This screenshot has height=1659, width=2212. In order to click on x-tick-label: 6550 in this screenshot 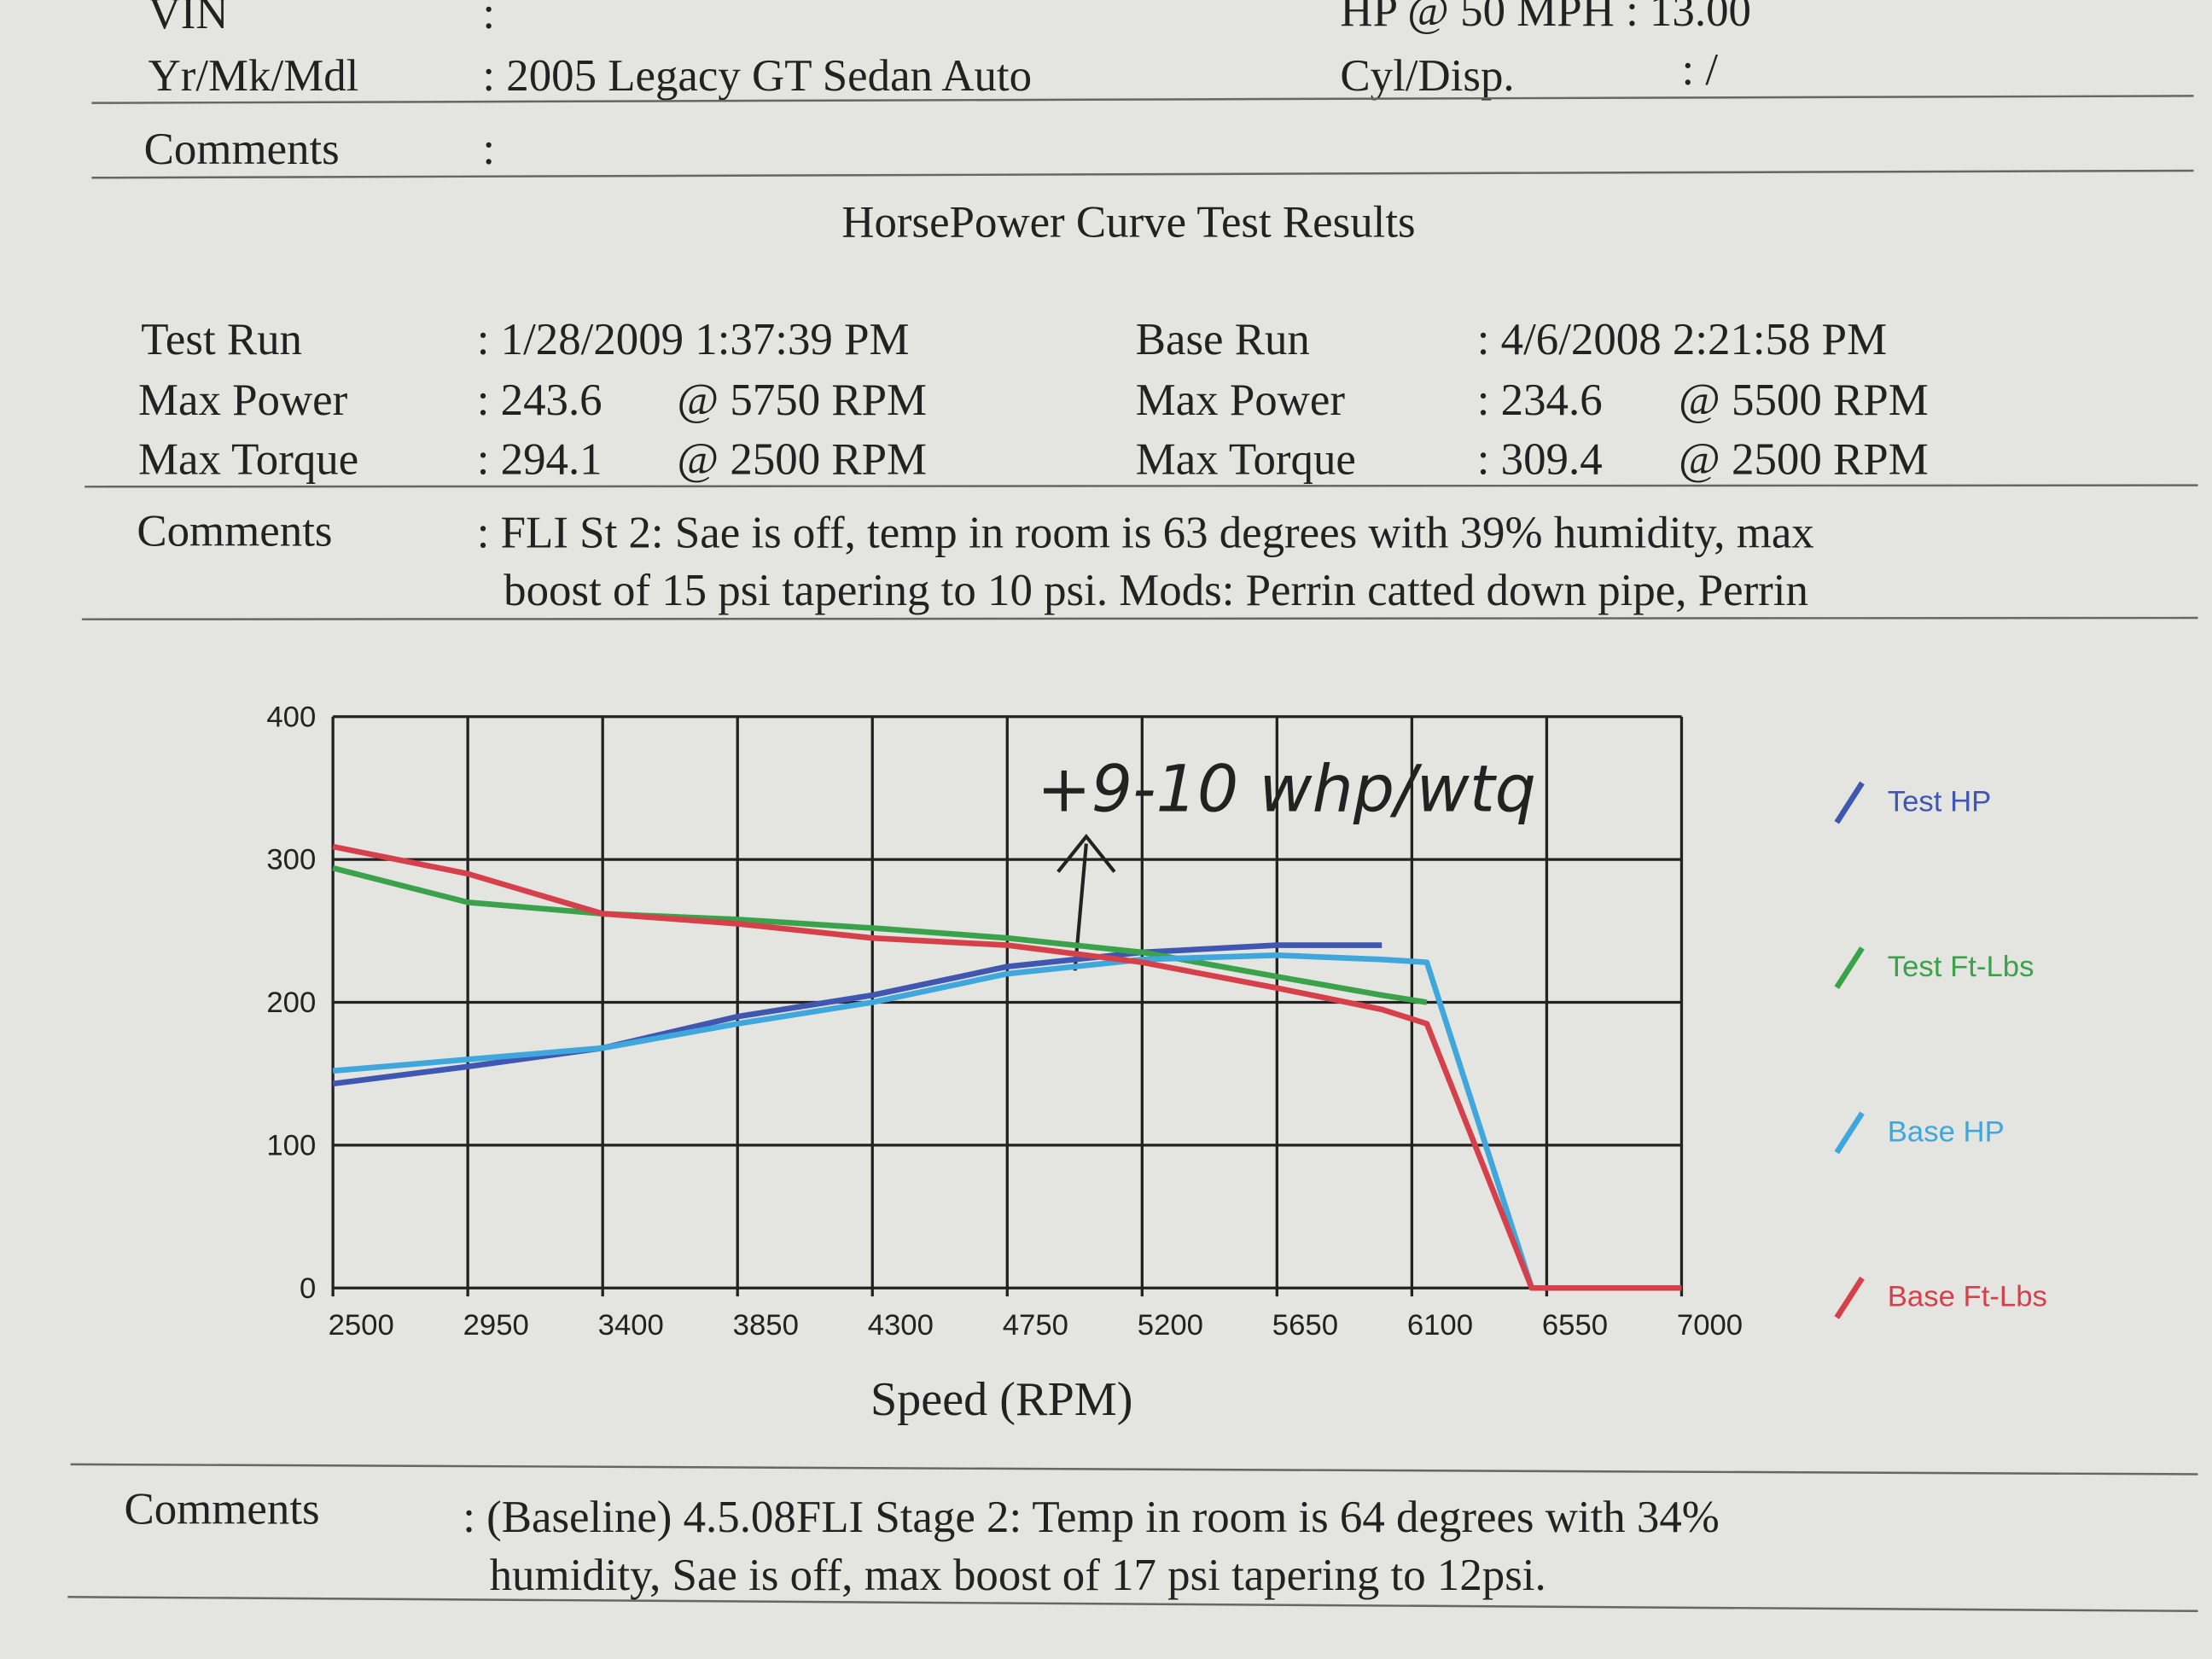, I will do `click(1575, 1325)`.